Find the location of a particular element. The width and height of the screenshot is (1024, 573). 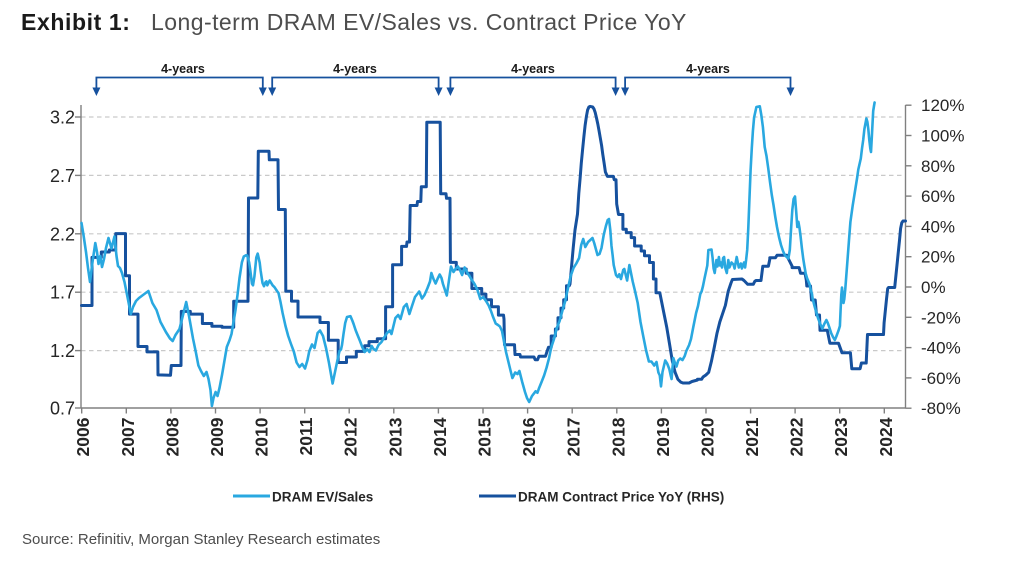

svg-text: 2010 is located at coordinates (262, 436).